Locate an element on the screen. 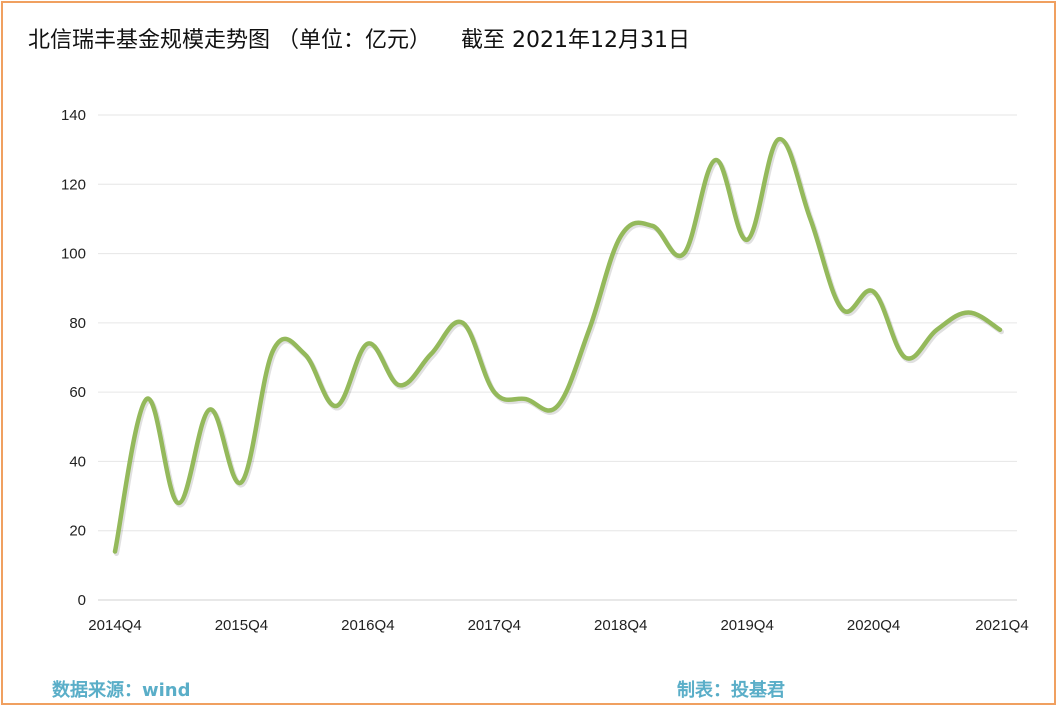 This screenshot has height=710, width=1061. x-tick-label: 2021Q4 is located at coordinates (1001, 625).